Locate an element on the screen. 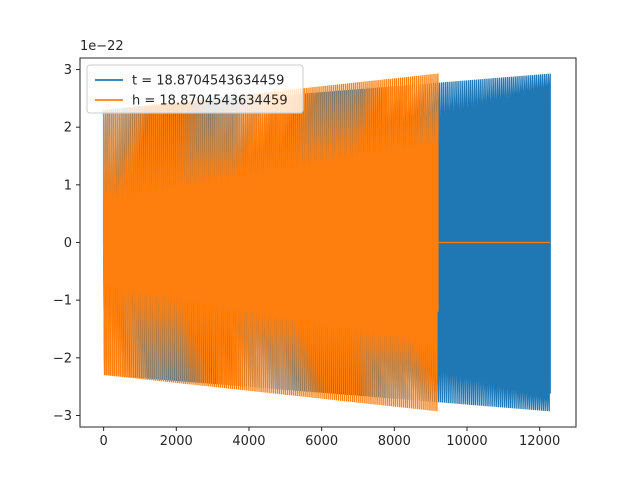 The width and height of the screenshot is (640, 480). x-tick-label: 8000 is located at coordinates (394, 441).